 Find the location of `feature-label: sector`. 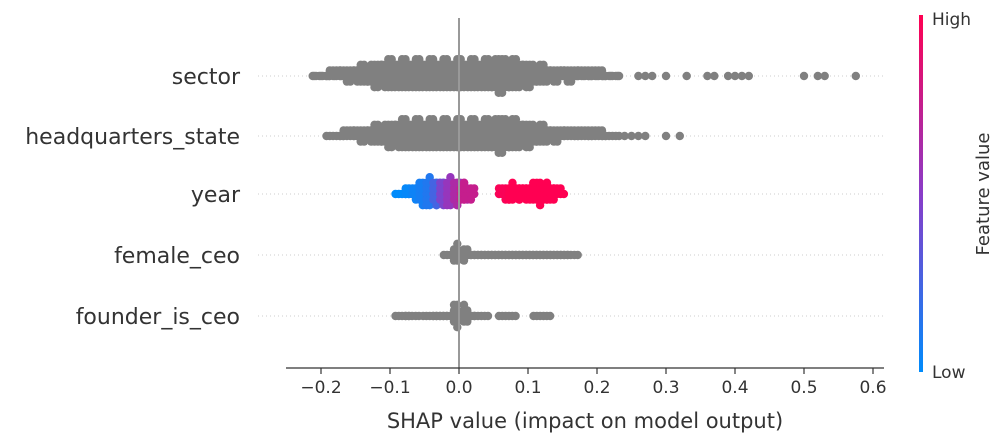

feature-label: sector is located at coordinates (206, 77).